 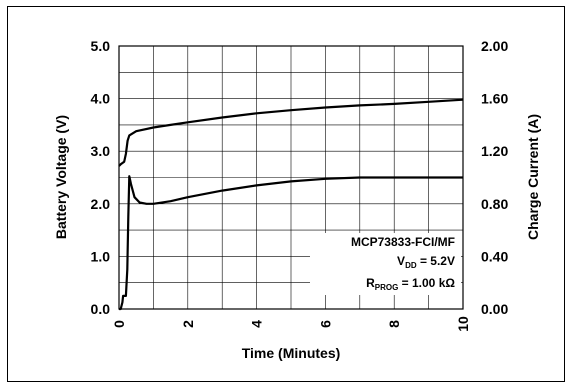 I want to click on y-tick-label-left: 0.0, so click(x=101, y=309).